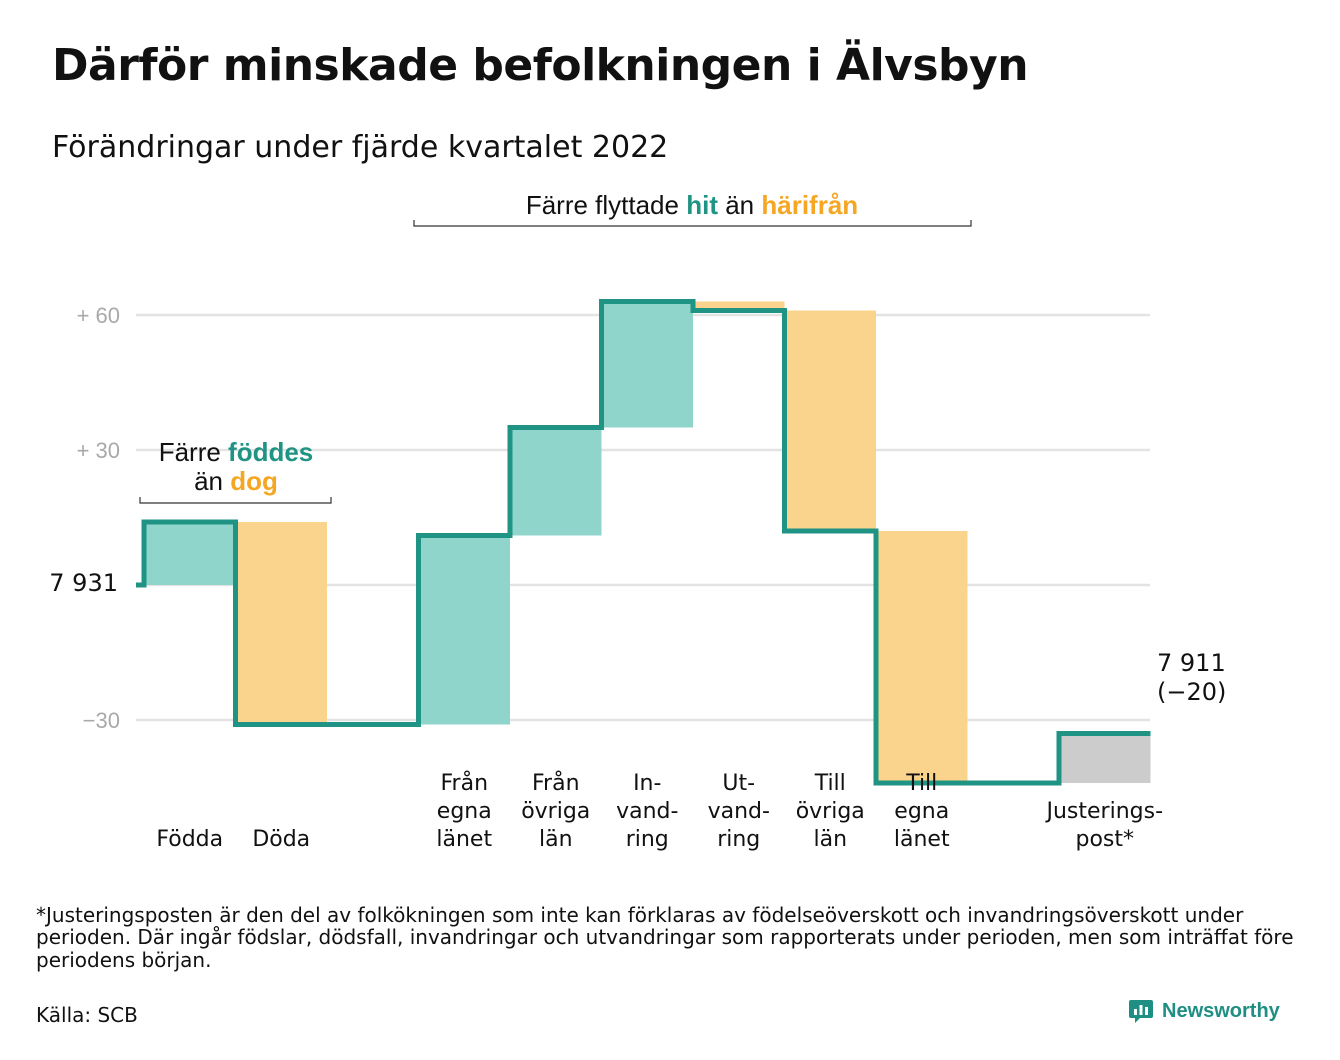 The width and height of the screenshot is (1340, 1060). What do you see at coordinates (606, 205) in the screenshot?
I see `migration-annotation-part1: Färre flyttade` at bounding box center [606, 205].